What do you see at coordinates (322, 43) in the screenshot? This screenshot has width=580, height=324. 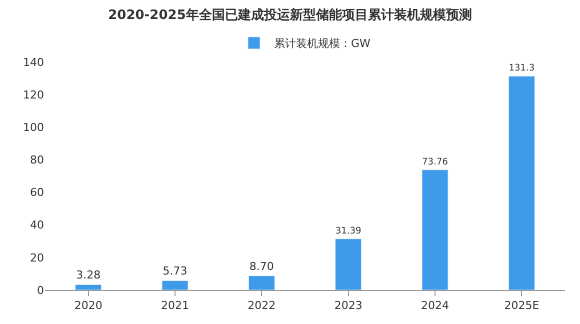 I see `legend-label: 累计装机规模：GW` at bounding box center [322, 43].